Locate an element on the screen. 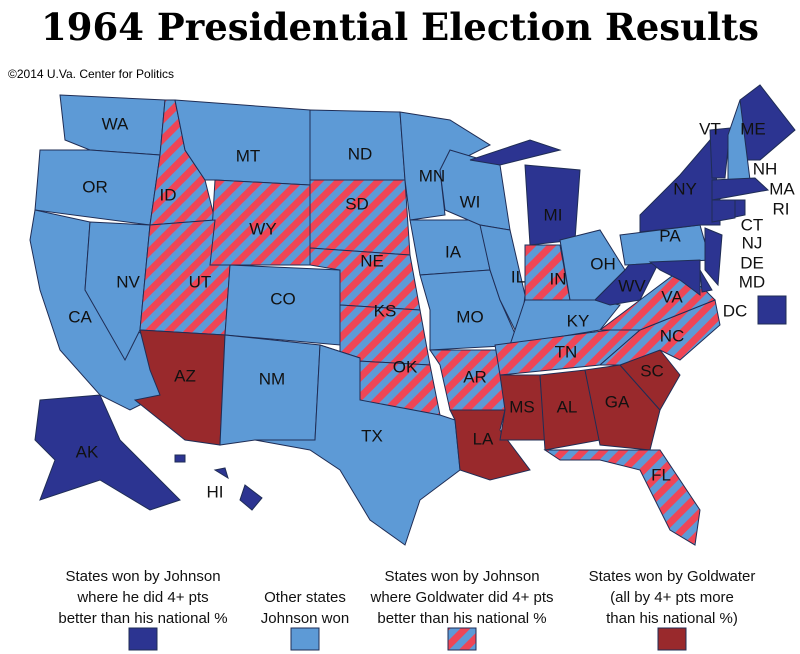 The width and height of the screenshot is (800, 654). state-label: MS is located at coordinates (522, 406).